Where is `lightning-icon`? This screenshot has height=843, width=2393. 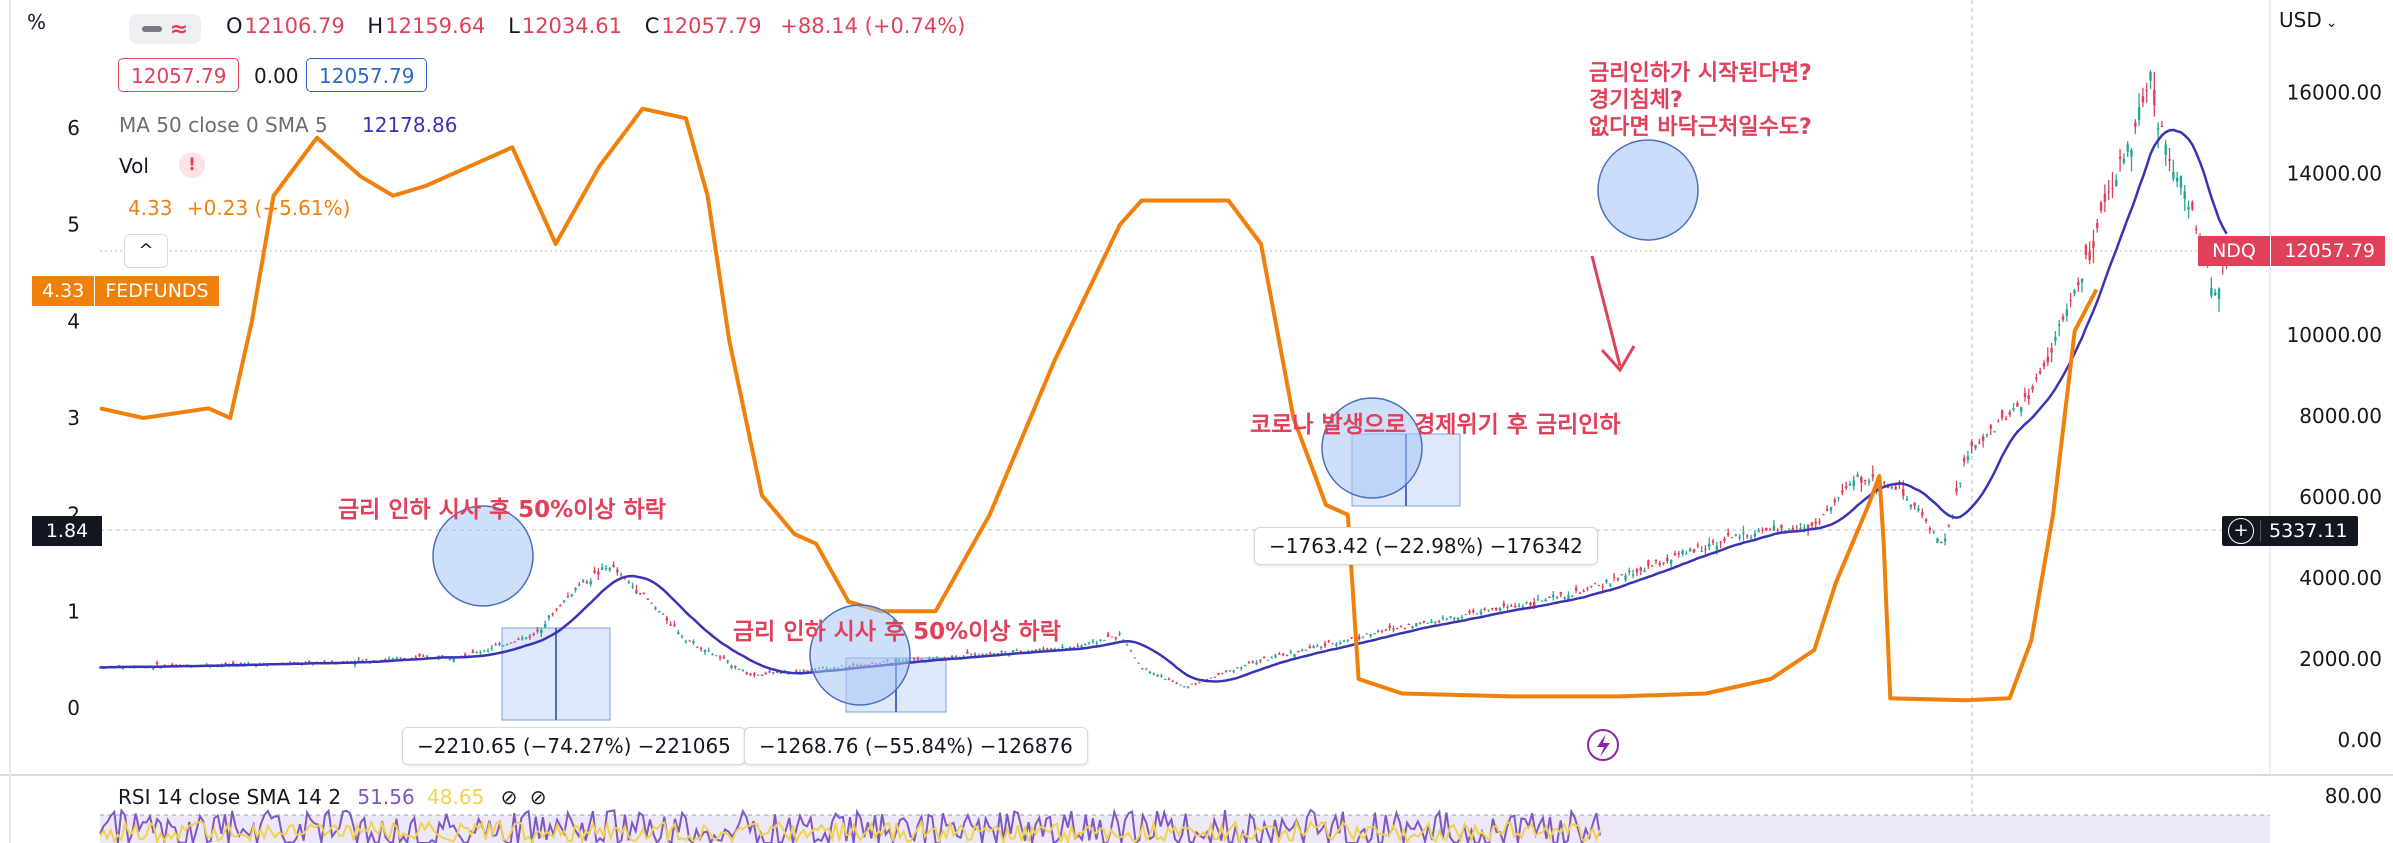 lightning-icon is located at coordinates (1603, 745).